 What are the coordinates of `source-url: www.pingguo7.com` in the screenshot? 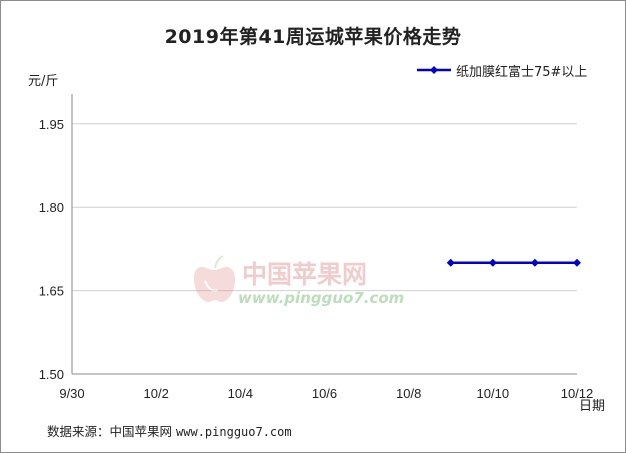 It's located at (234, 432).